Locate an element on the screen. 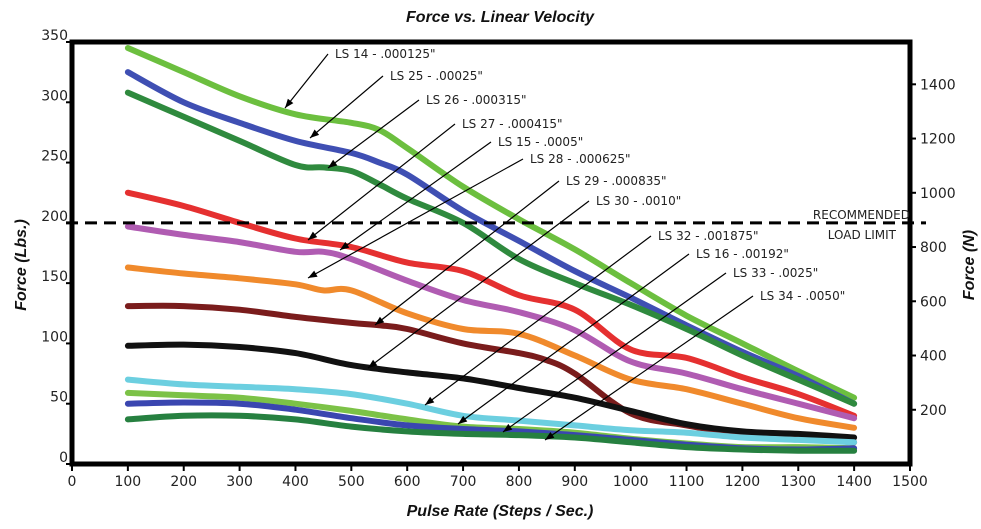 The height and width of the screenshot is (529, 981). x-tick-label: 1200 is located at coordinates (743, 482).